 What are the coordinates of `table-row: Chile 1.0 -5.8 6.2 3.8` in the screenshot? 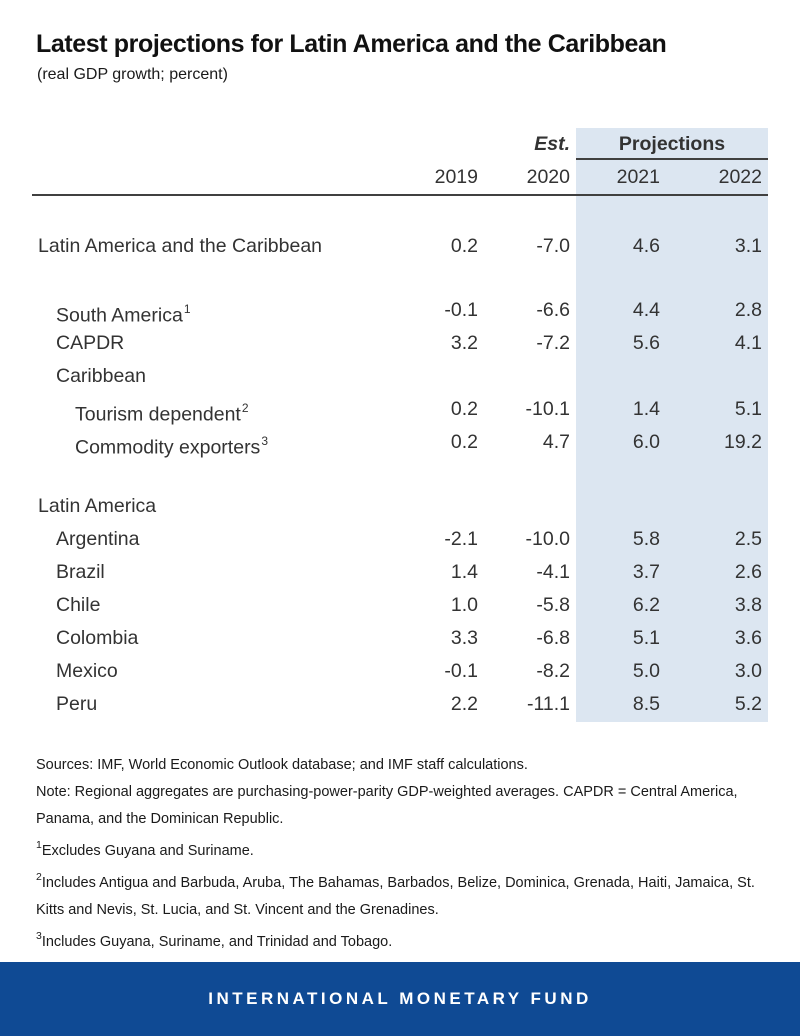 It's located at (400, 605).